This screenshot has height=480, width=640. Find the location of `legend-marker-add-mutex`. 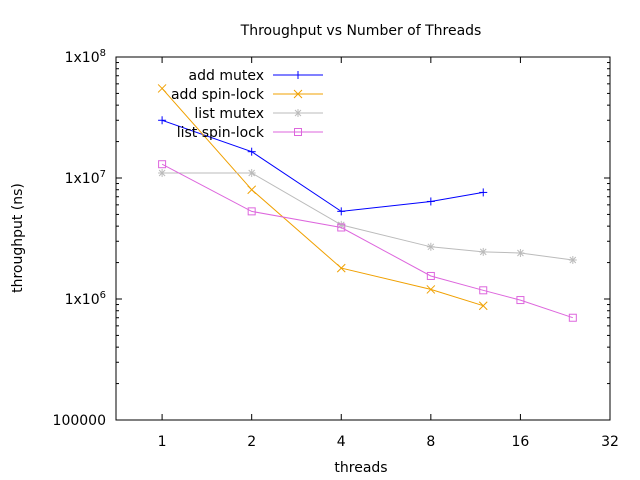

legend-marker-add-mutex is located at coordinates (298, 75).